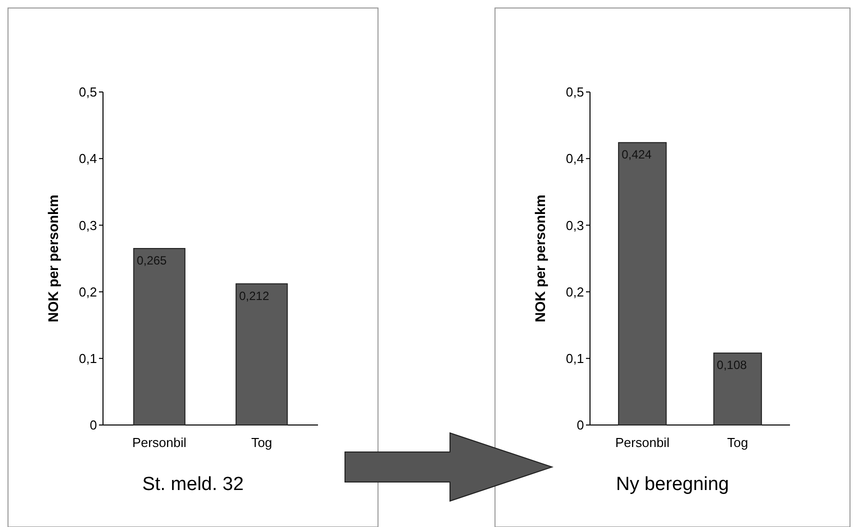 The image size is (855, 527). I want to click on data-label: 0,424, so click(637, 155).